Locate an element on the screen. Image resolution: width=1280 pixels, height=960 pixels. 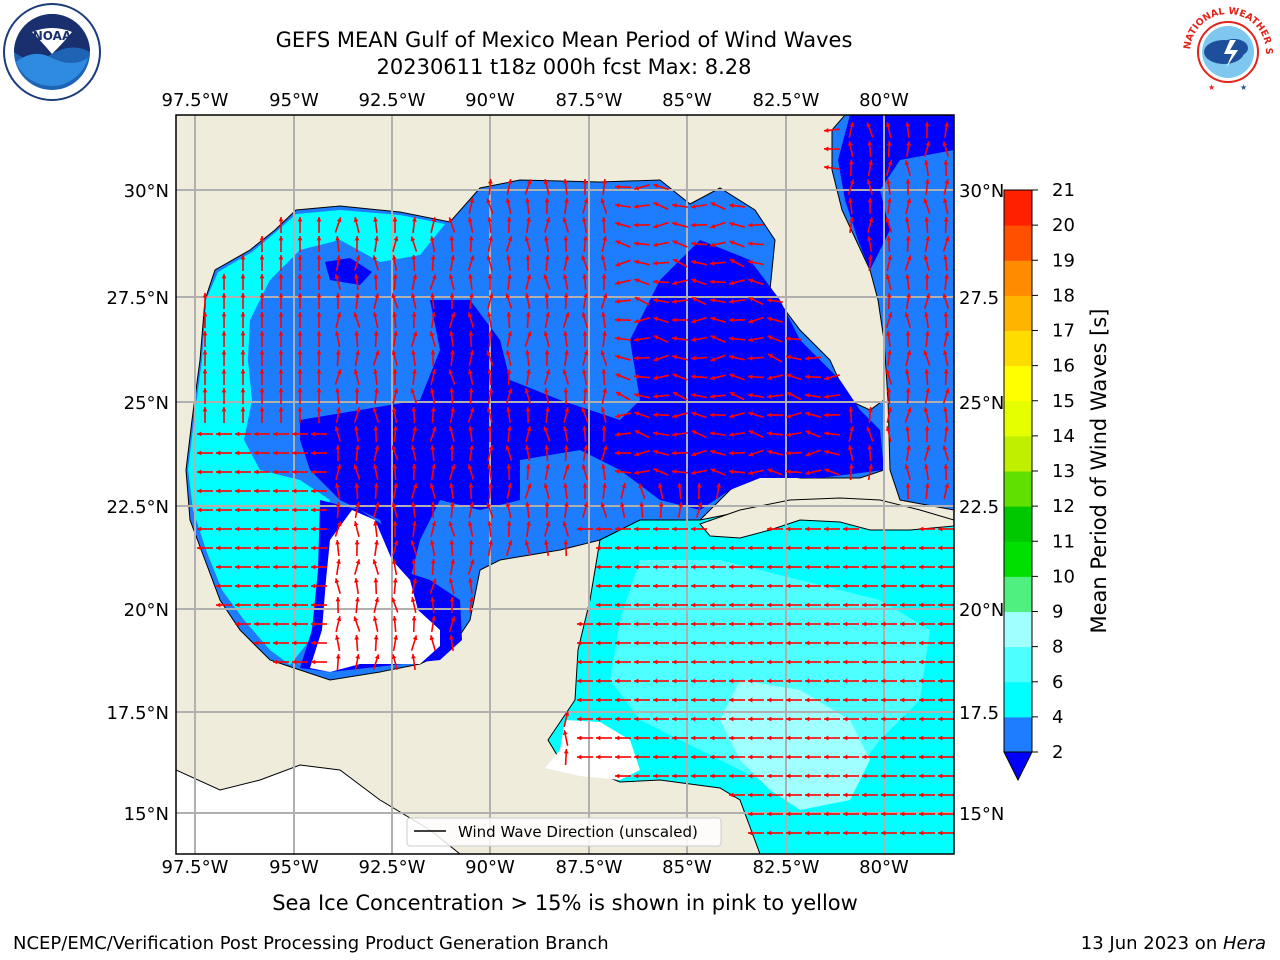
pacific-no-data-region is located at coordinates (318, 809).